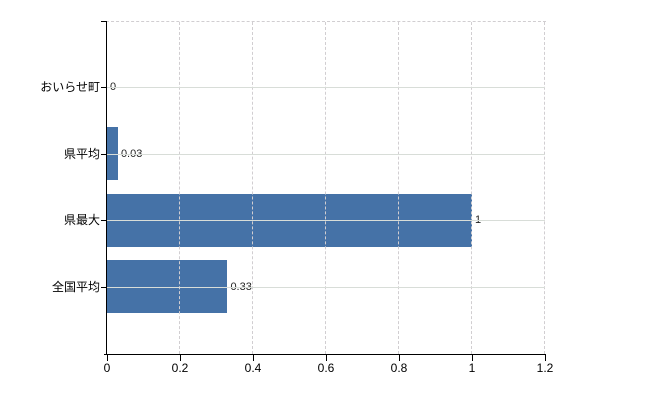 This screenshot has width=650, height=400. I want to click on y-axis-category-label: 全国平均, so click(75, 286).